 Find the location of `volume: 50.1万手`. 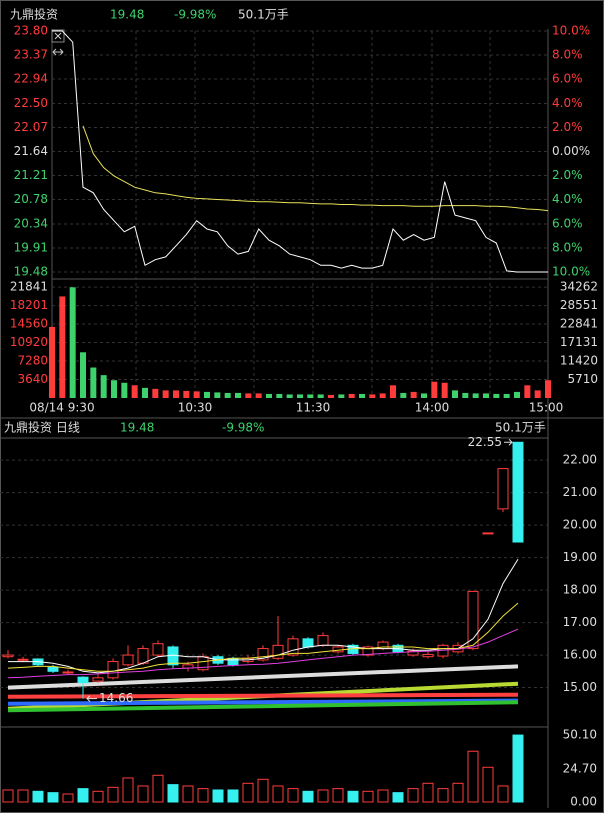

volume: 50.1万手 is located at coordinates (263, 15).